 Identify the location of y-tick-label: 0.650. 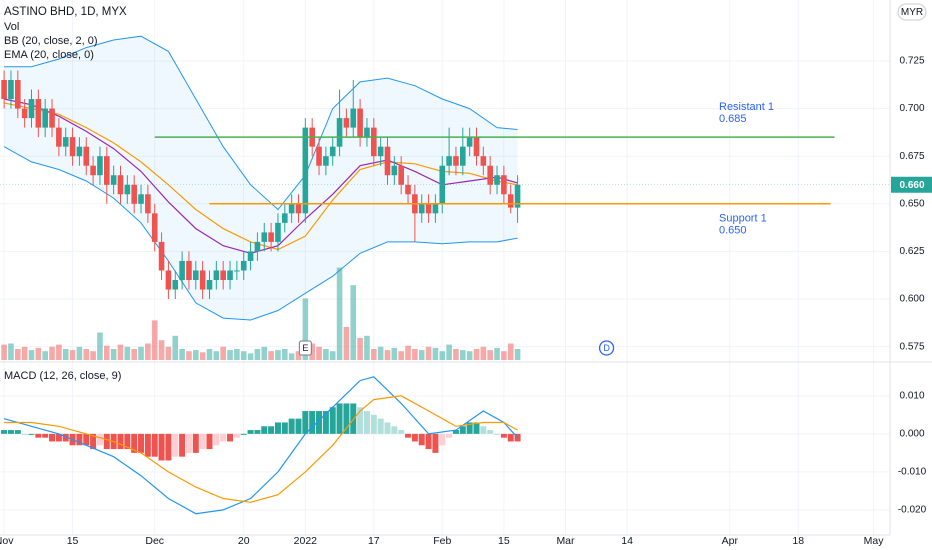
(911, 203).